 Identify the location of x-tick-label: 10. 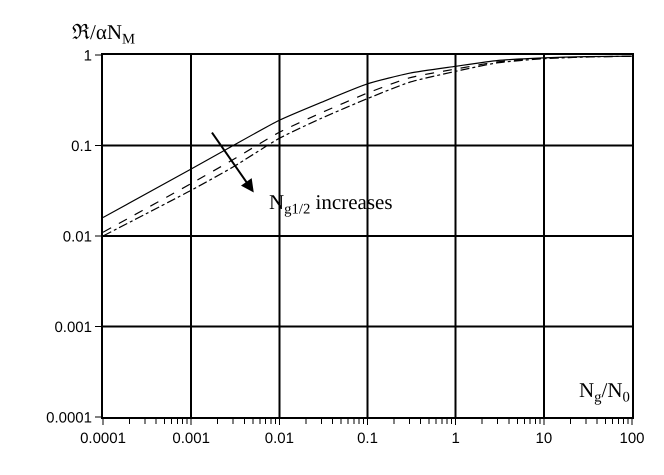
(543, 438).